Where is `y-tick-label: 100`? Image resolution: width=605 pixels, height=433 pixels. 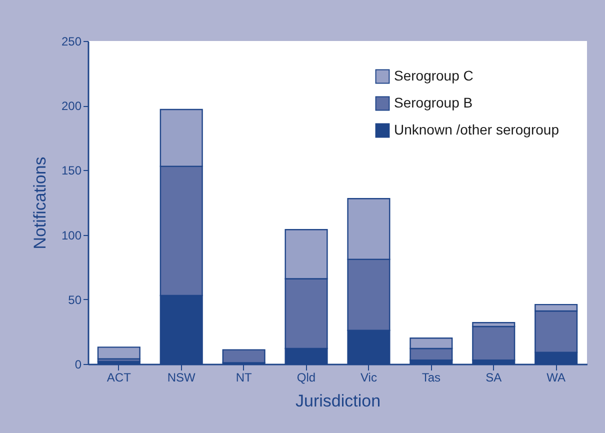 y-tick-label: 100 is located at coordinates (71, 235).